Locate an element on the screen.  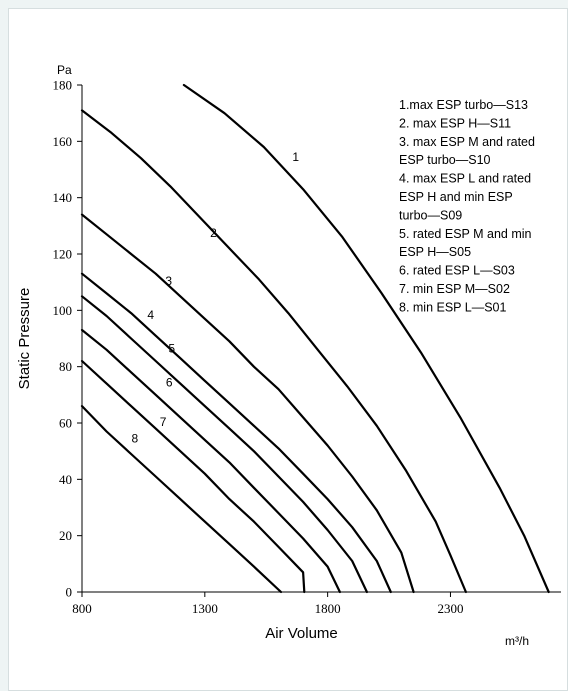
legend-line: 1.max ESP turbo—S13 is located at coordinates (463, 105).